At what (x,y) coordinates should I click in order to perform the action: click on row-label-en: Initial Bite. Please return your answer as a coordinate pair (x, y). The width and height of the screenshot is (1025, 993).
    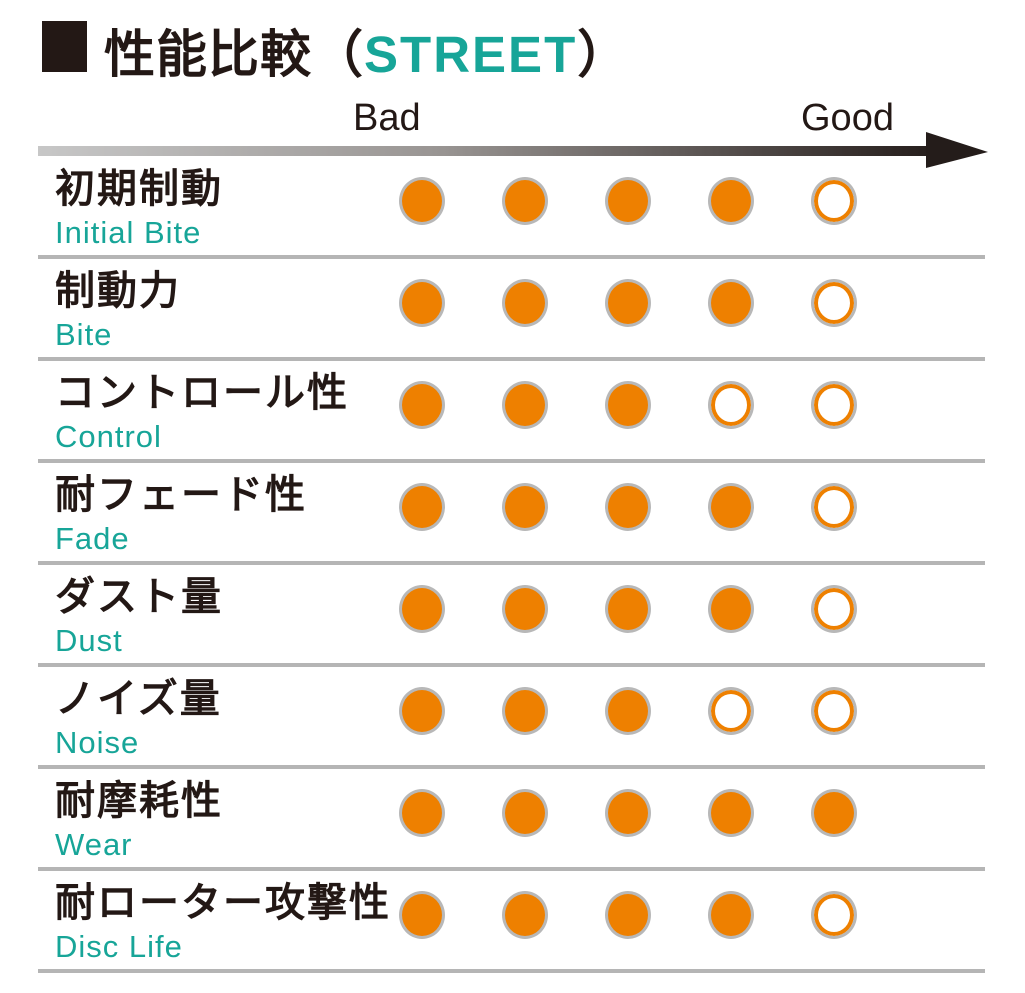
    Looking at the image, I should click on (128, 232).